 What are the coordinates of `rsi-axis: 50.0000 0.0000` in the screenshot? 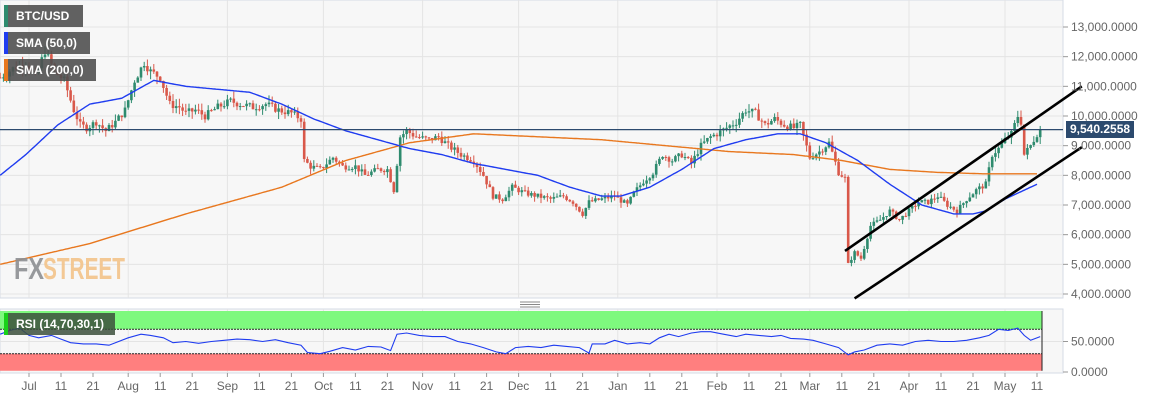 It's located at (1089, 357).